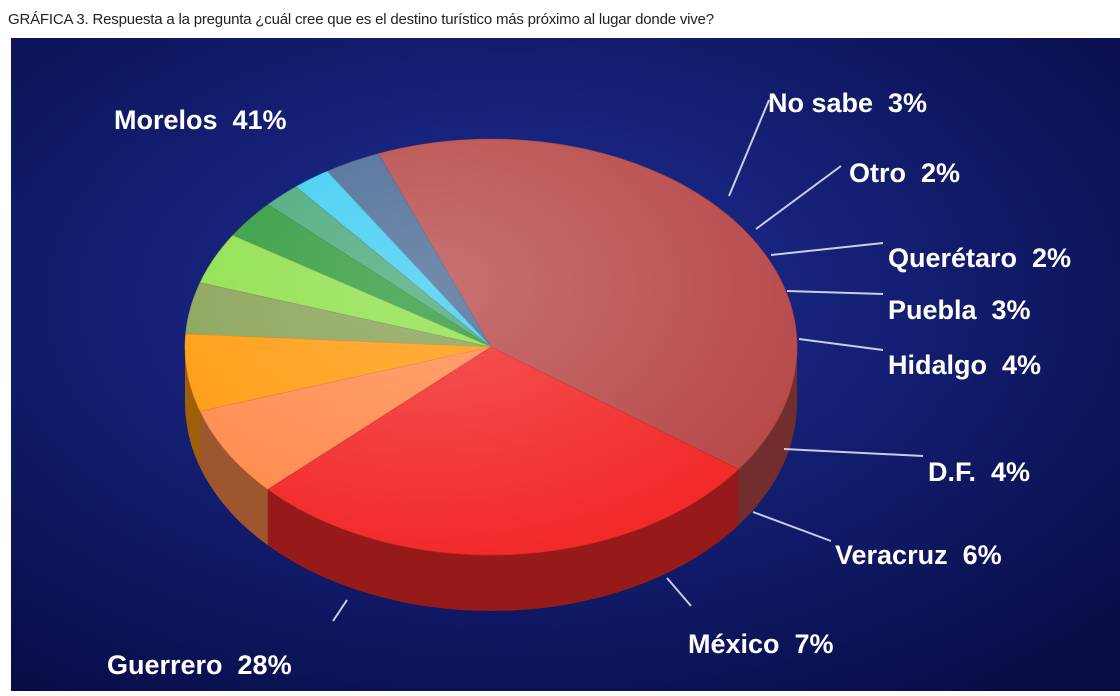  I want to click on leader-line-d-f-, so click(853, 452).